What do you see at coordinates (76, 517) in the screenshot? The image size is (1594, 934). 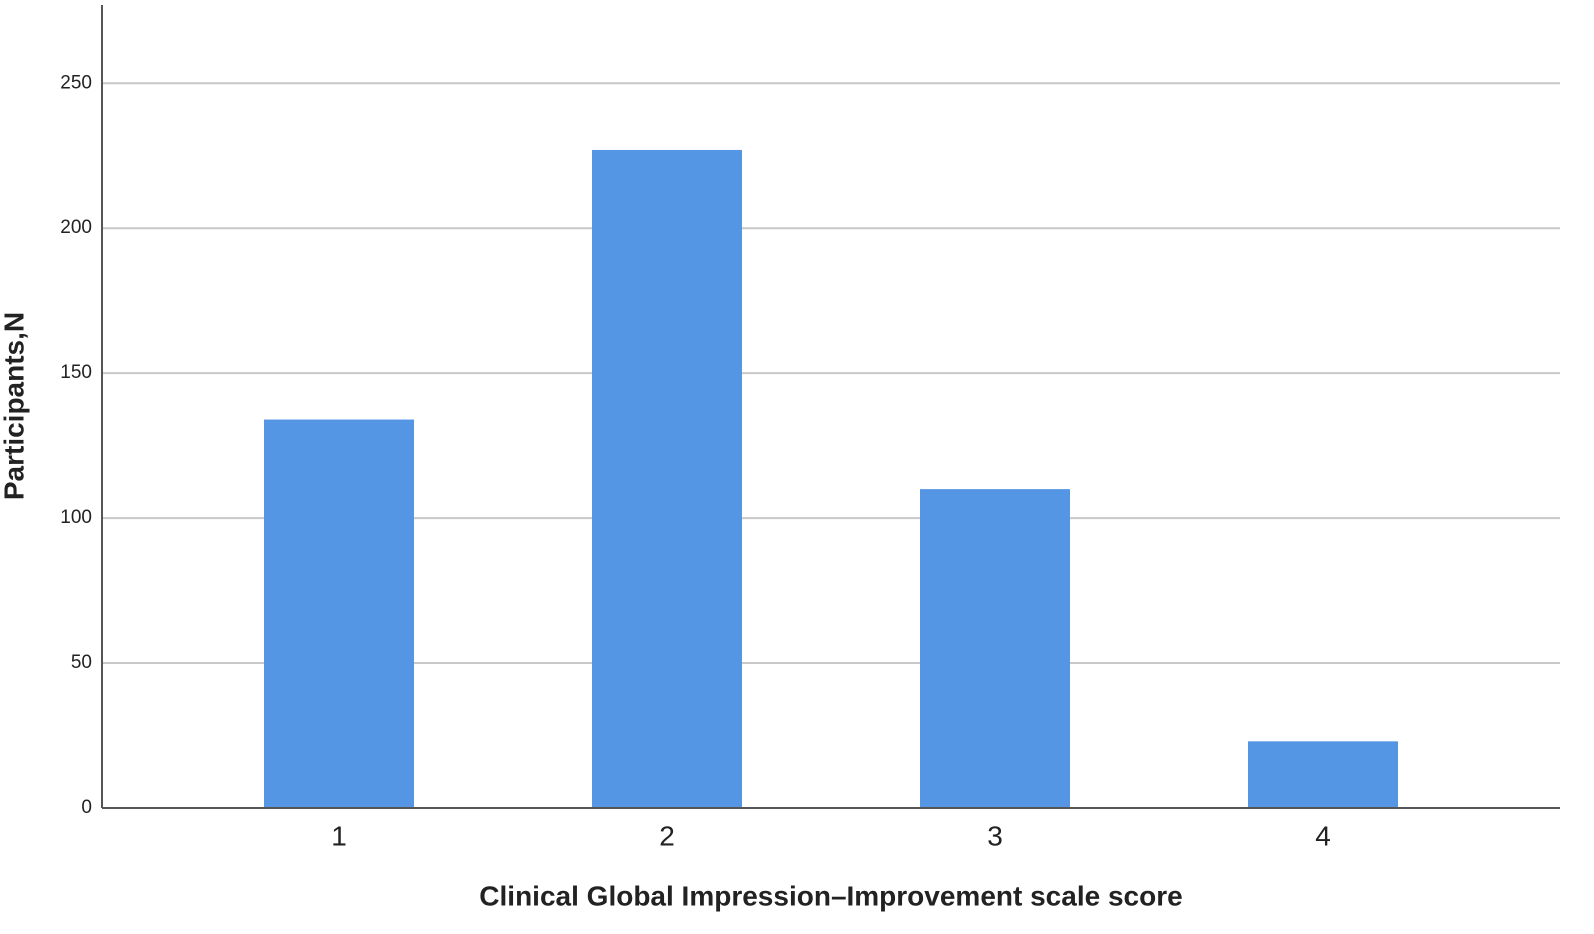 I see `y-tick-label: 100` at bounding box center [76, 517].